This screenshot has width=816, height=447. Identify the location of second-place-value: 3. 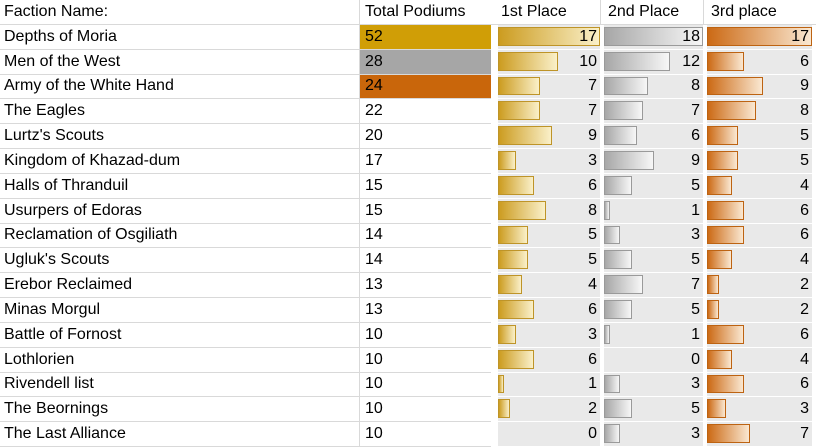
(695, 384).